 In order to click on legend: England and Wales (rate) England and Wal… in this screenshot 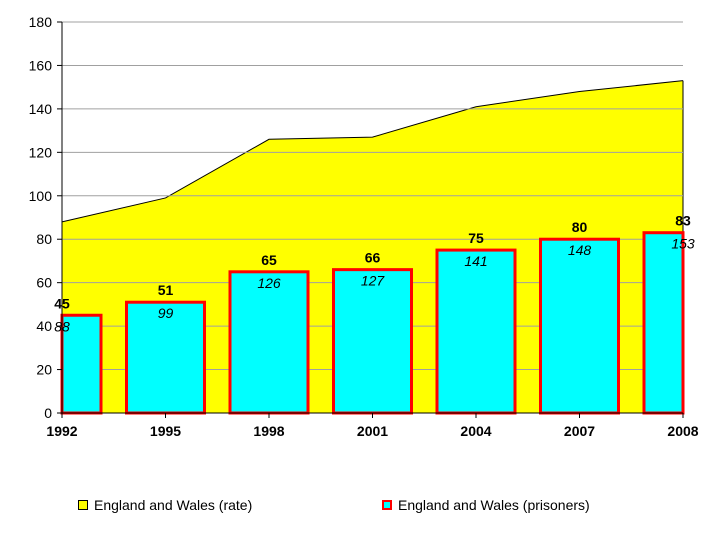, I will do `click(388, 507)`.